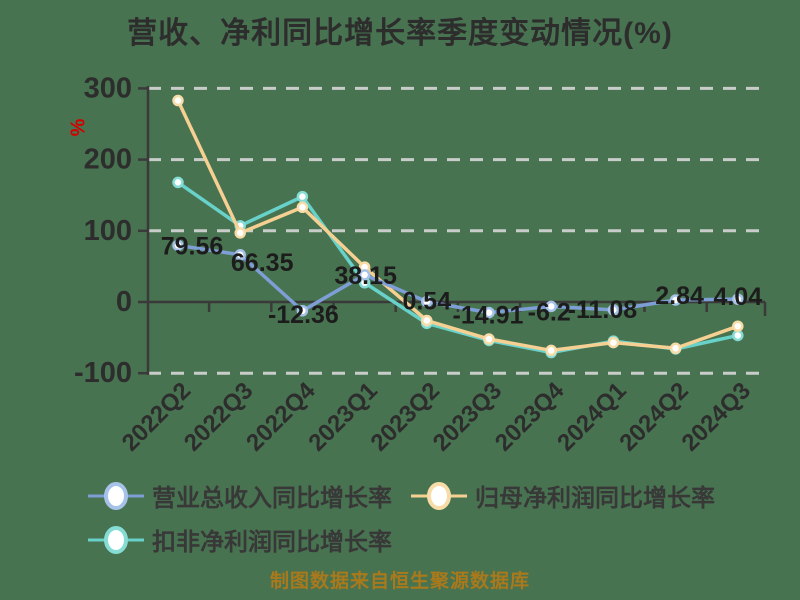 Image resolution: width=800 pixels, height=600 pixels. What do you see at coordinates (399, 581) in the screenshot?
I see `data-source-note: 制图数据来自恒生聚源数据库` at bounding box center [399, 581].